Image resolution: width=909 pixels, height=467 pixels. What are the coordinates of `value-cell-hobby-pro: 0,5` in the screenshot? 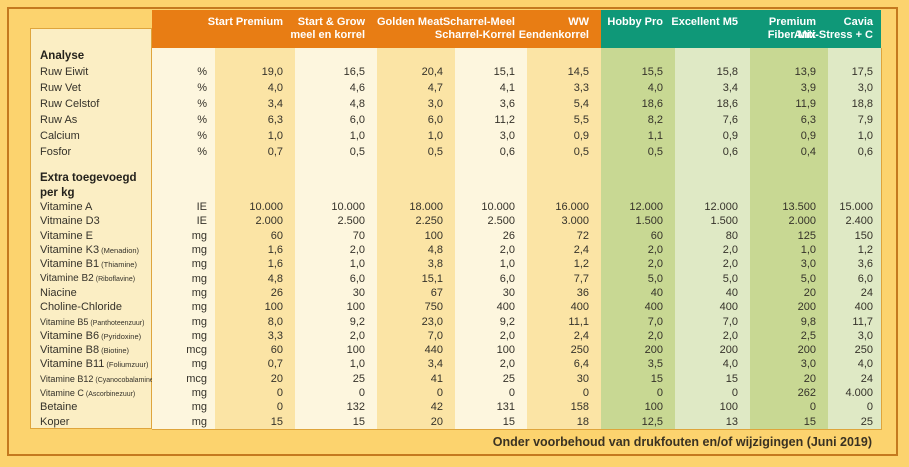 It's located at (655, 152).